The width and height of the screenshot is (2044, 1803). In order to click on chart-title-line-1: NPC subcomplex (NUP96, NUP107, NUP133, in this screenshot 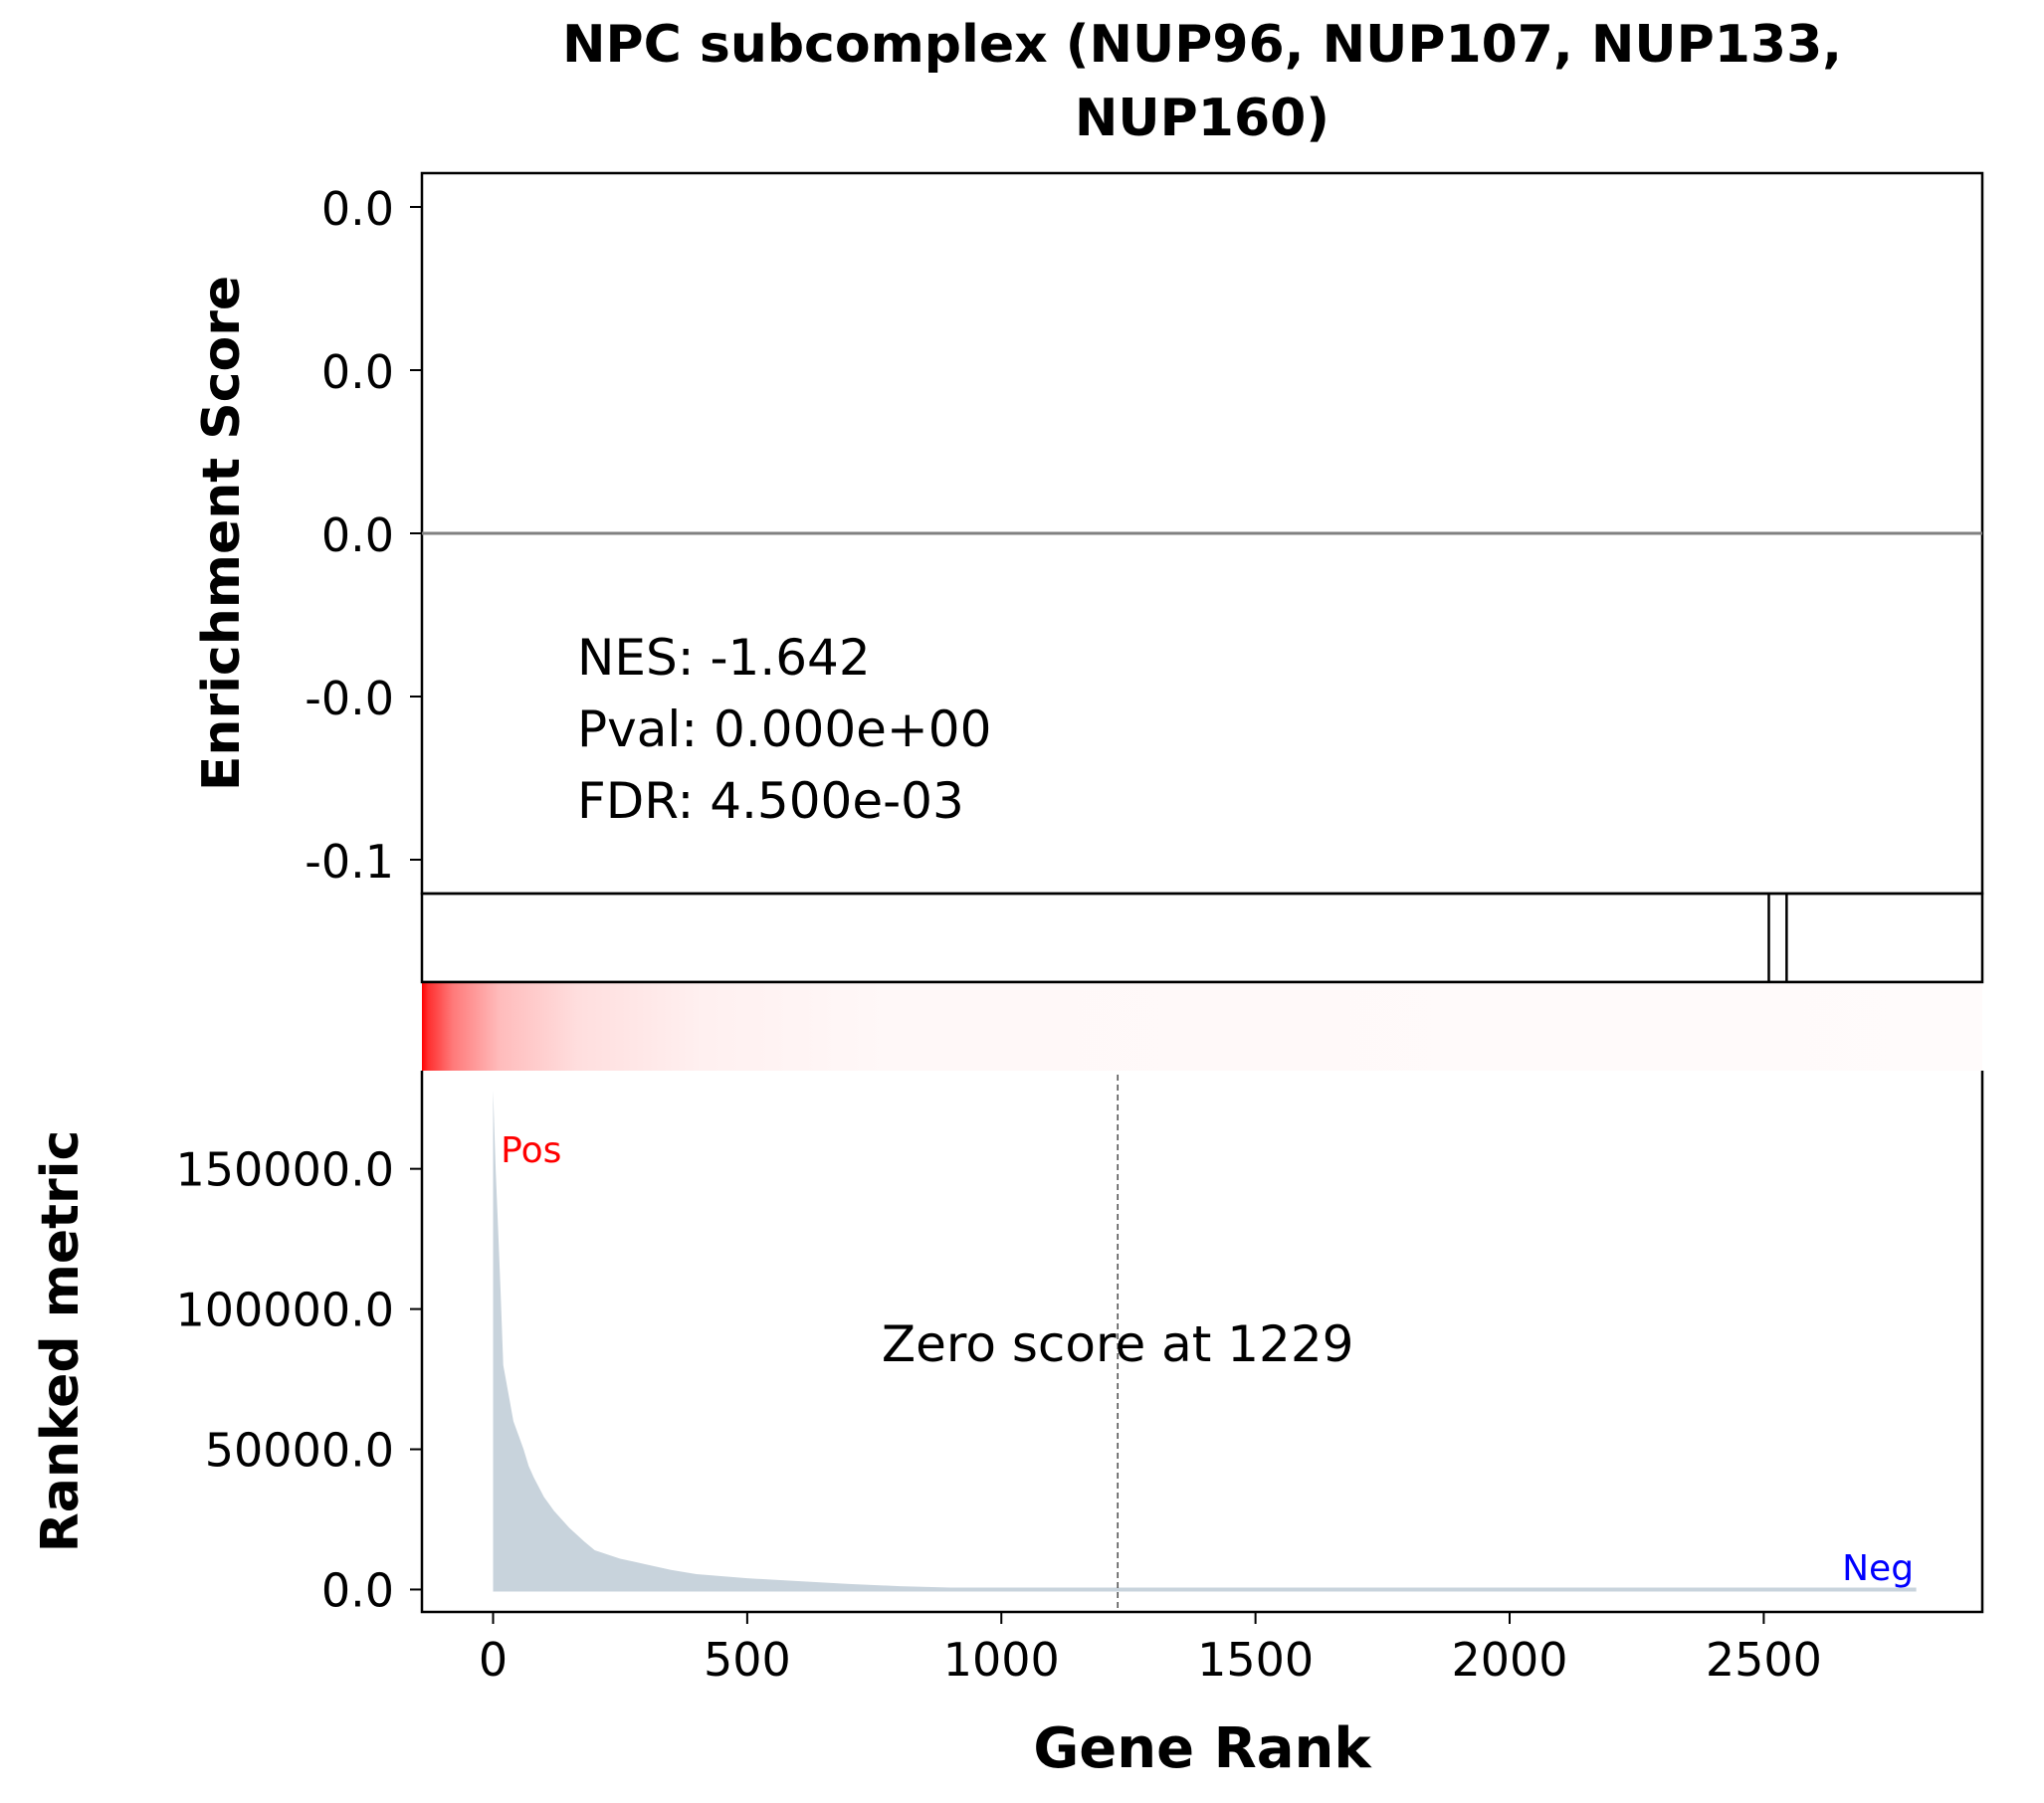, I will do `click(1202, 45)`.